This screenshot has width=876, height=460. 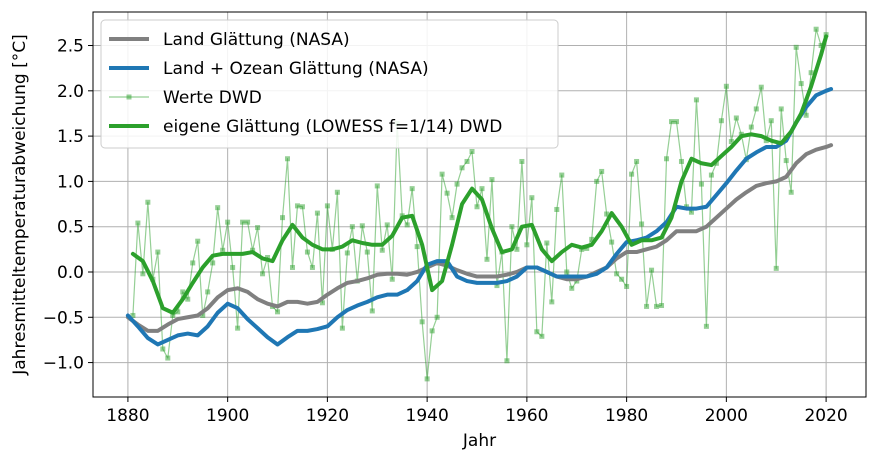 What do you see at coordinates (70, 92) in the screenshot?
I see `y-tick-label: 2.0` at bounding box center [70, 92].